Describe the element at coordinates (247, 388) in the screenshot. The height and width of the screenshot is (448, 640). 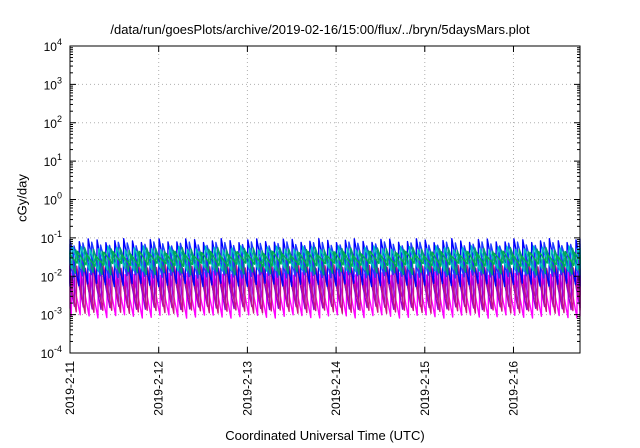
I see `x-tick-label: 2019-2-13` at that location.